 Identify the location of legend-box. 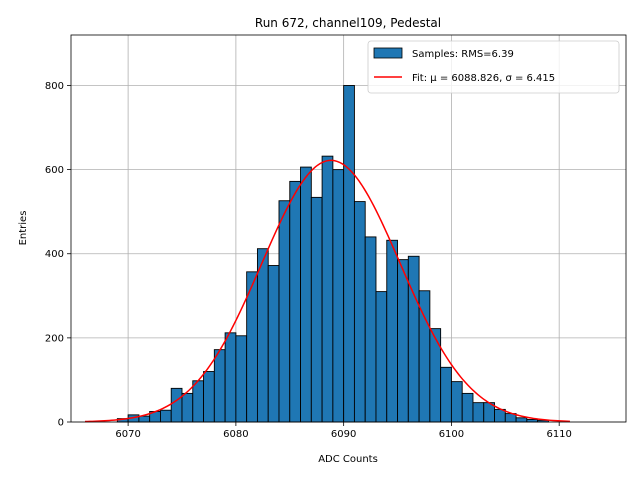
(493, 67).